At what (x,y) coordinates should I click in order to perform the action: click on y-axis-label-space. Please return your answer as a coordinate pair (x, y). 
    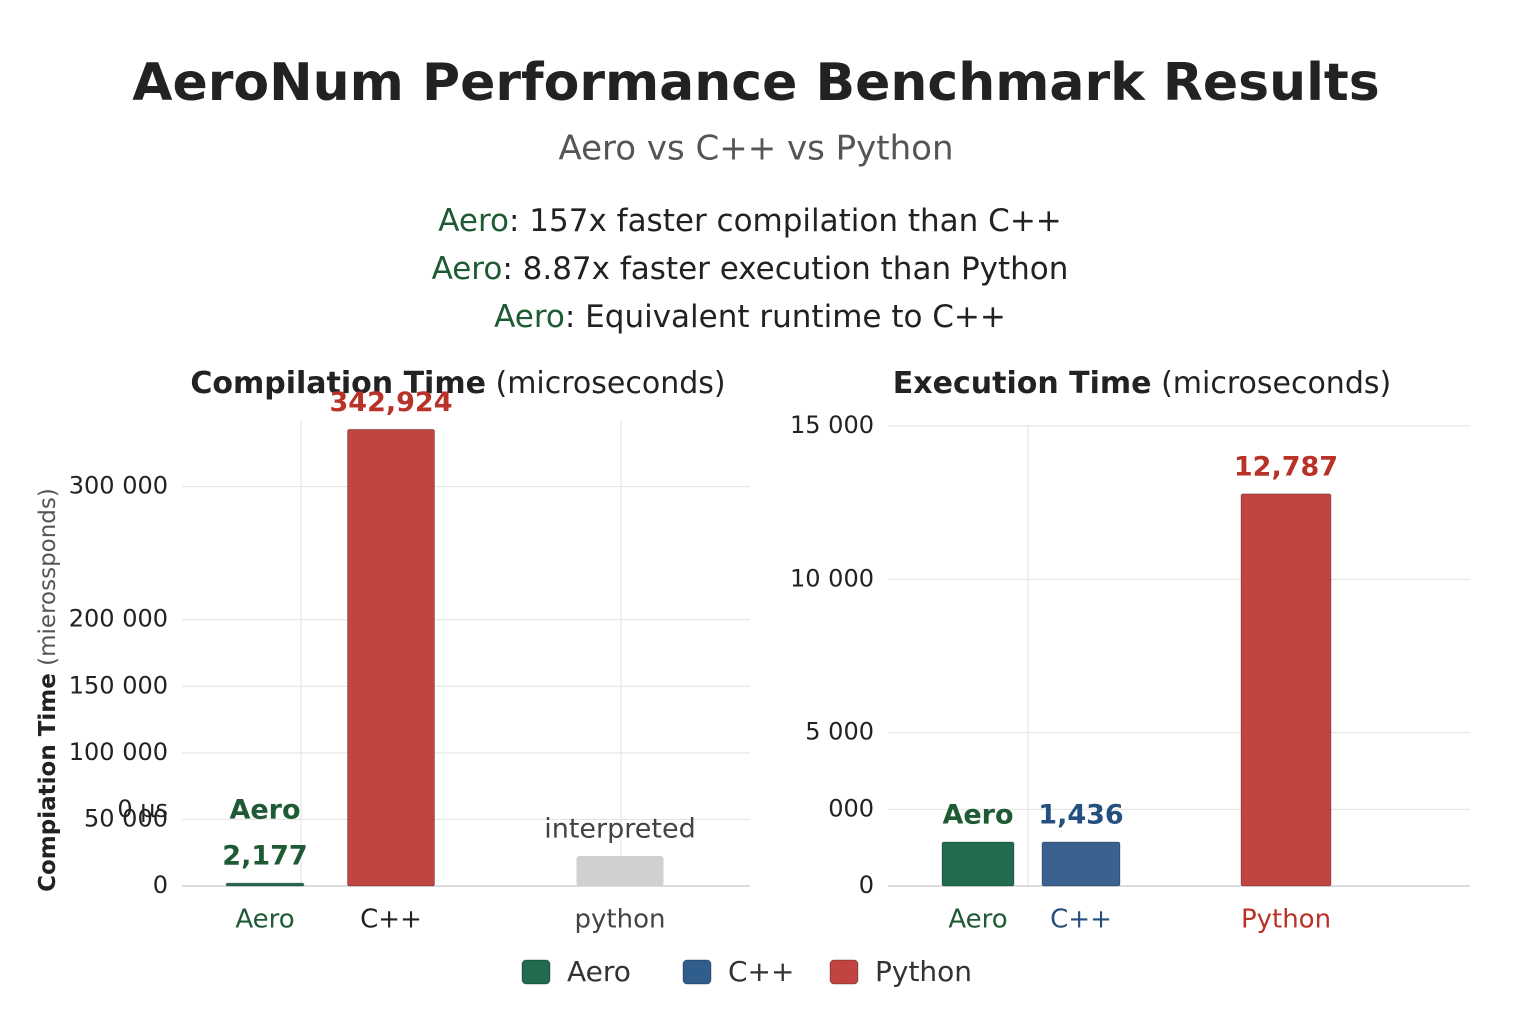
    Looking at the image, I should click on (48, 669).